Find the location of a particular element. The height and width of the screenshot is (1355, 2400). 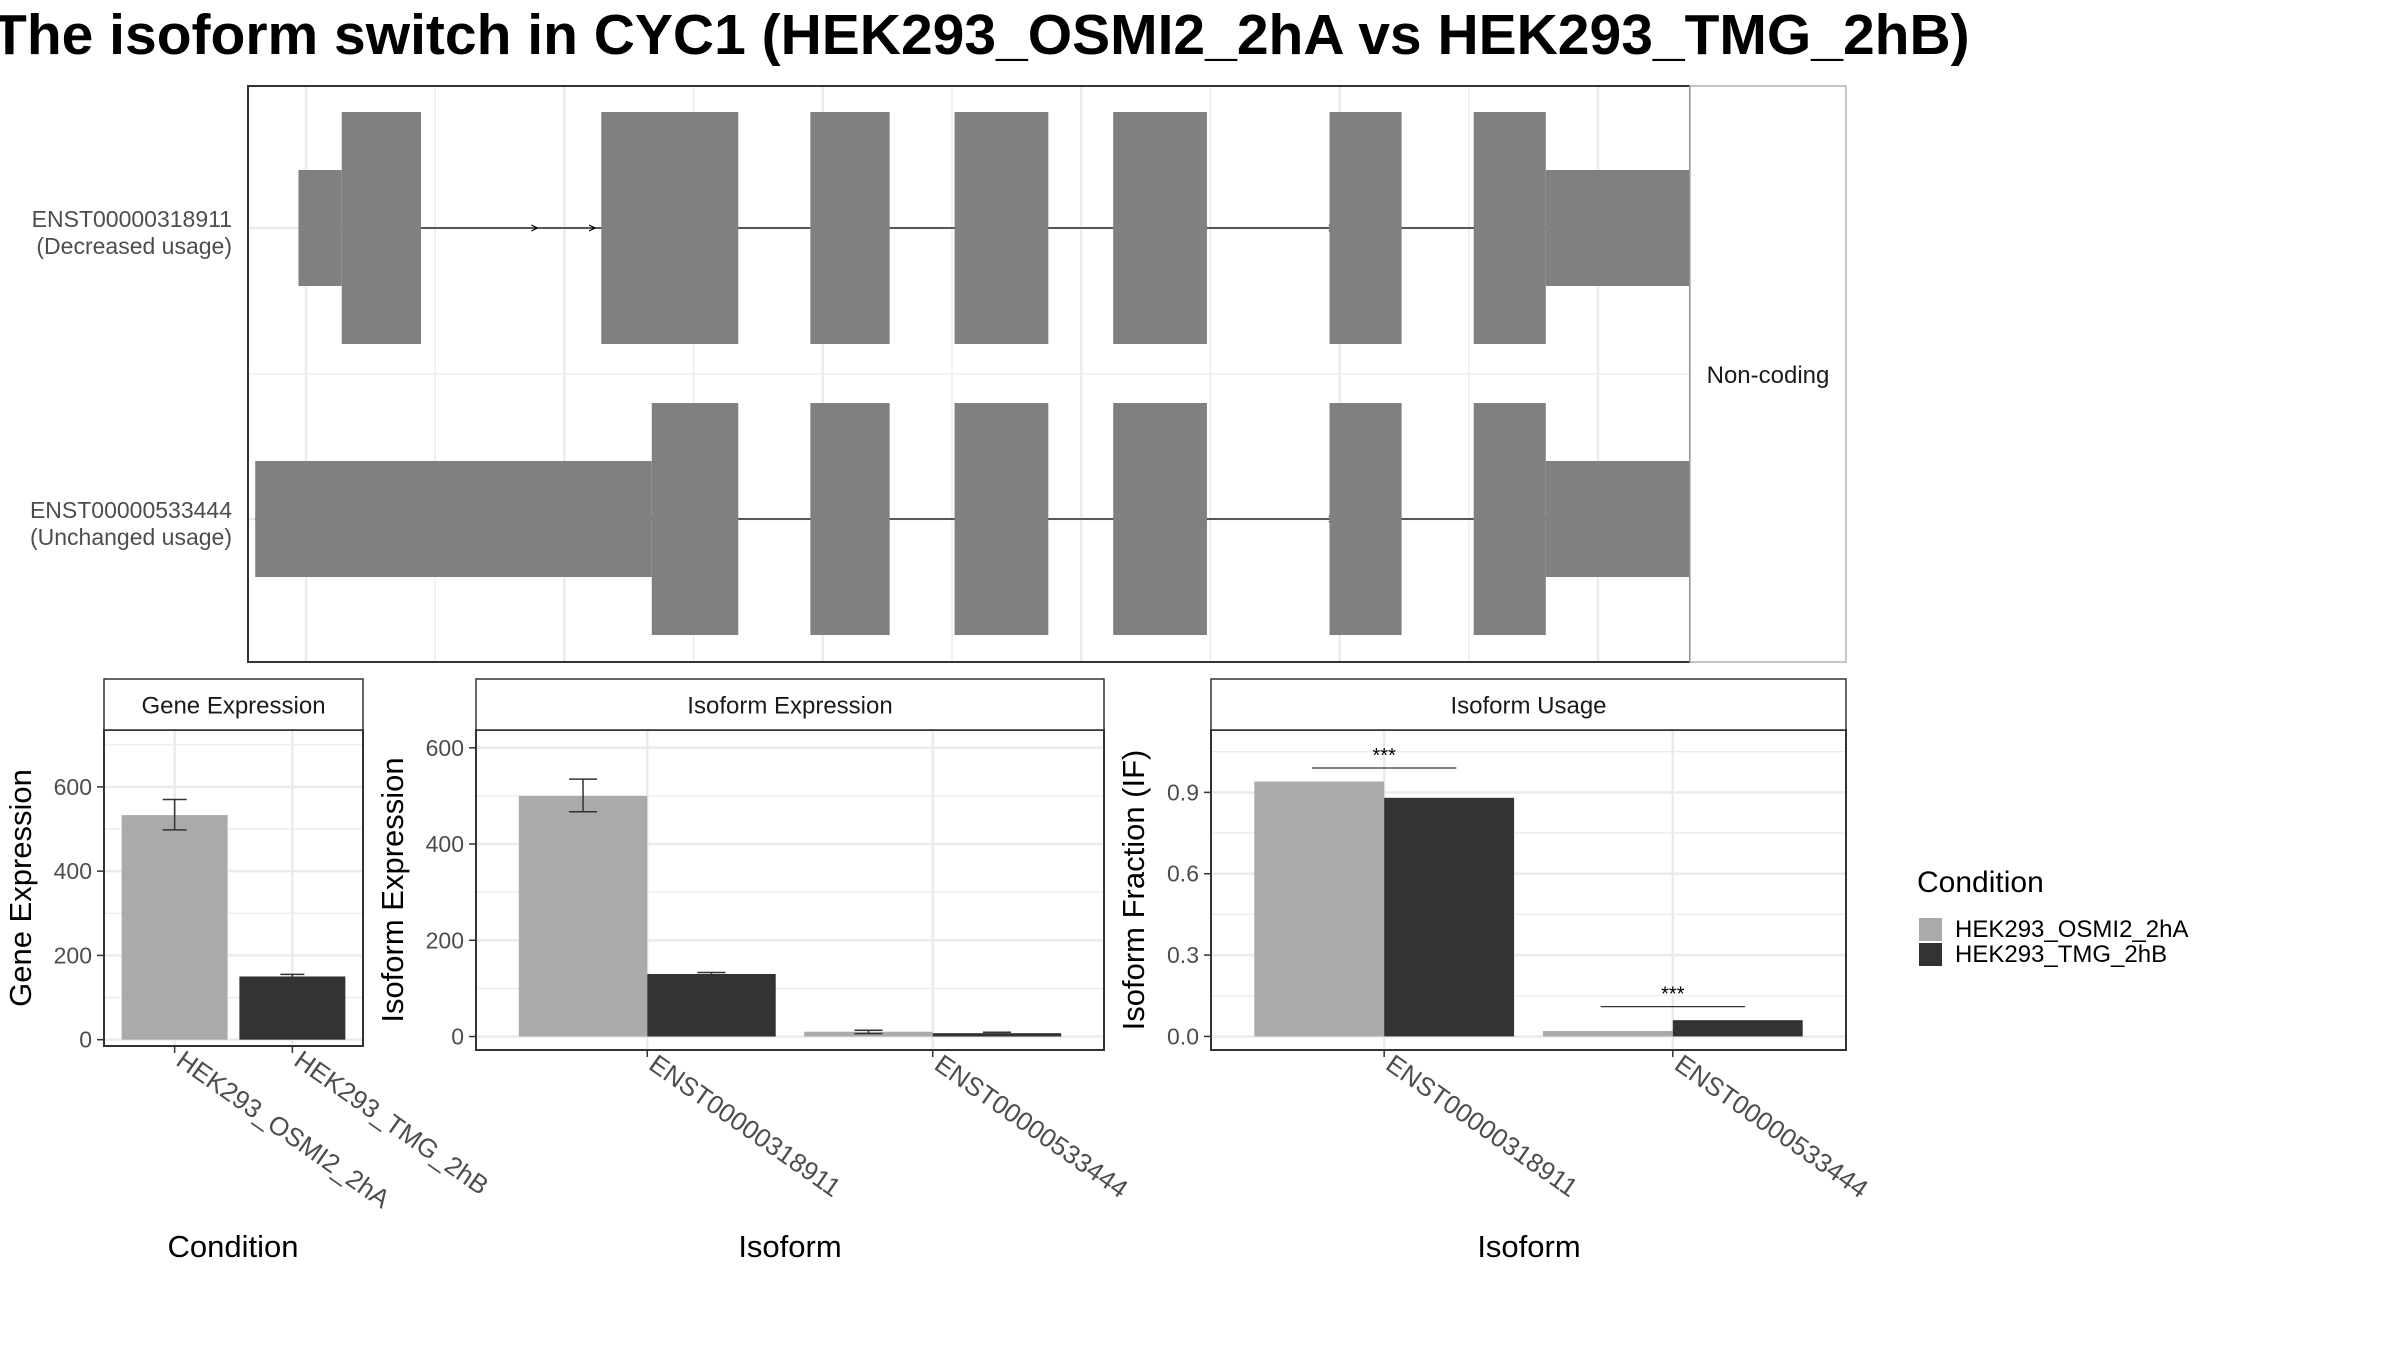

y-axis-title: Isoform Fraction (IF) is located at coordinates (1133, 890).